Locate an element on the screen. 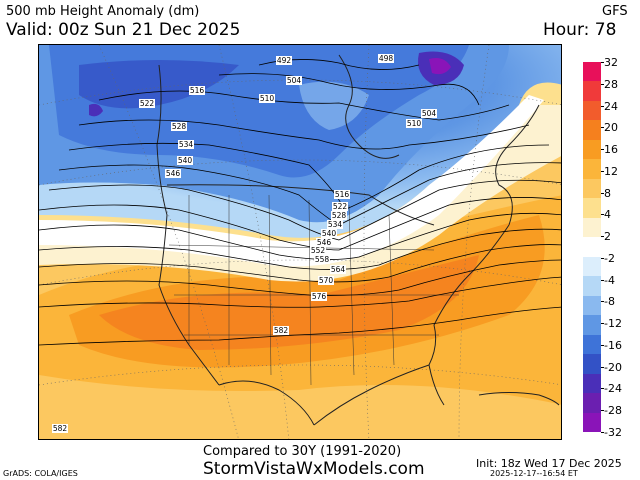 The height and width of the screenshot is (480, 640). contour-label-510-b: 510 is located at coordinates (414, 123).